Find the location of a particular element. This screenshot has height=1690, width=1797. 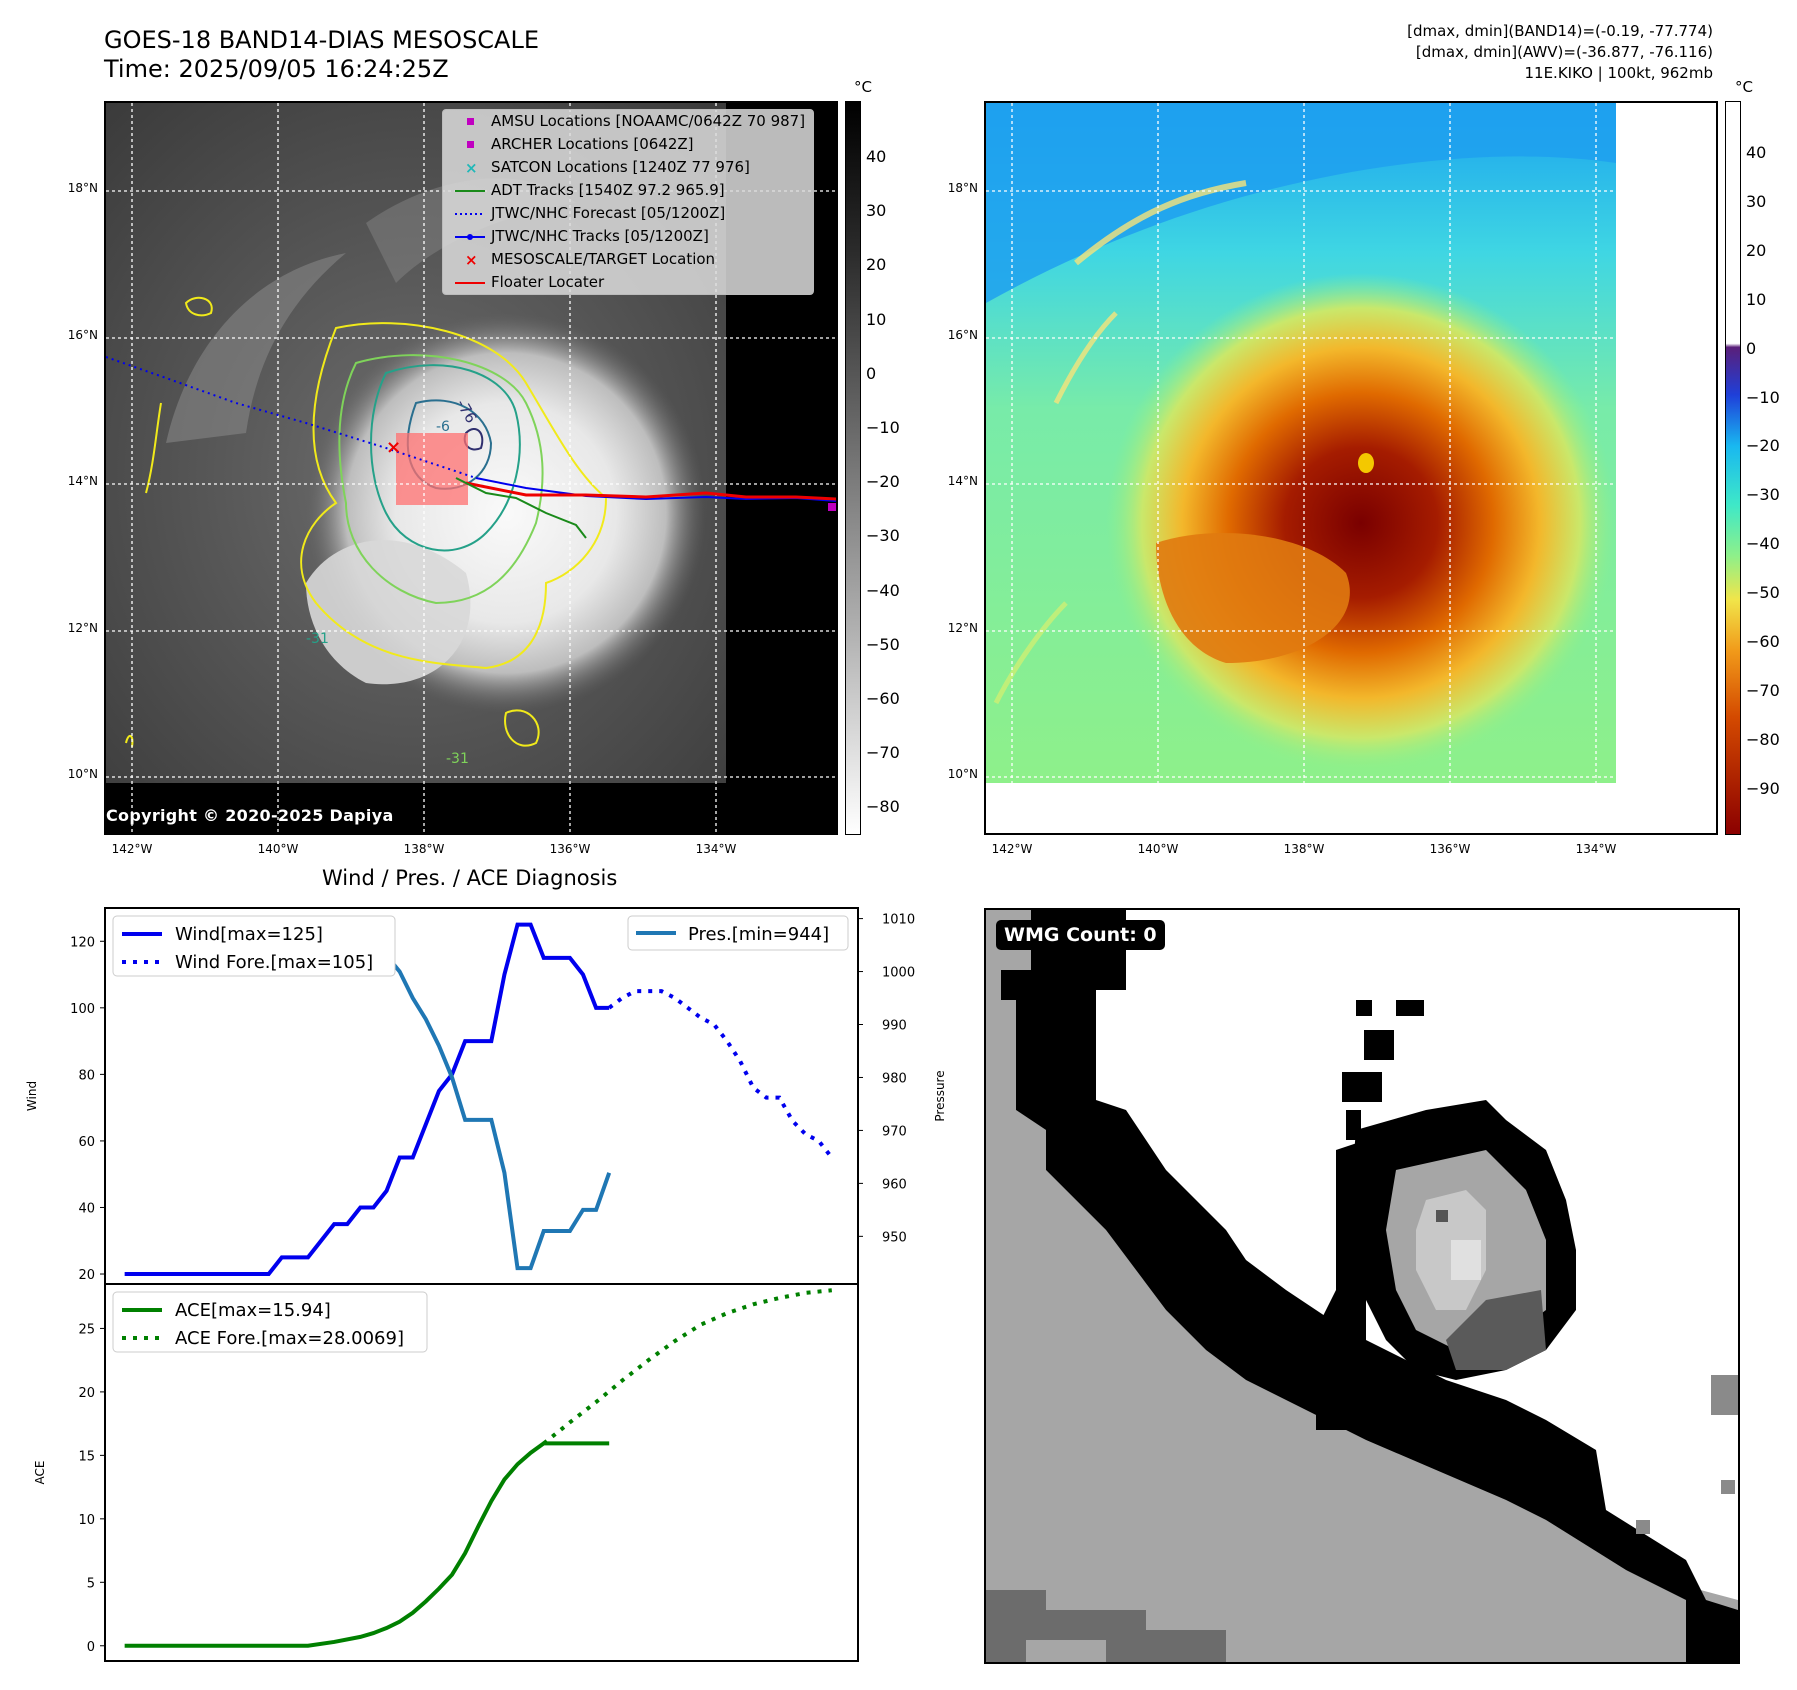

ir-colorbar-unit: °C is located at coordinates (863, 87).